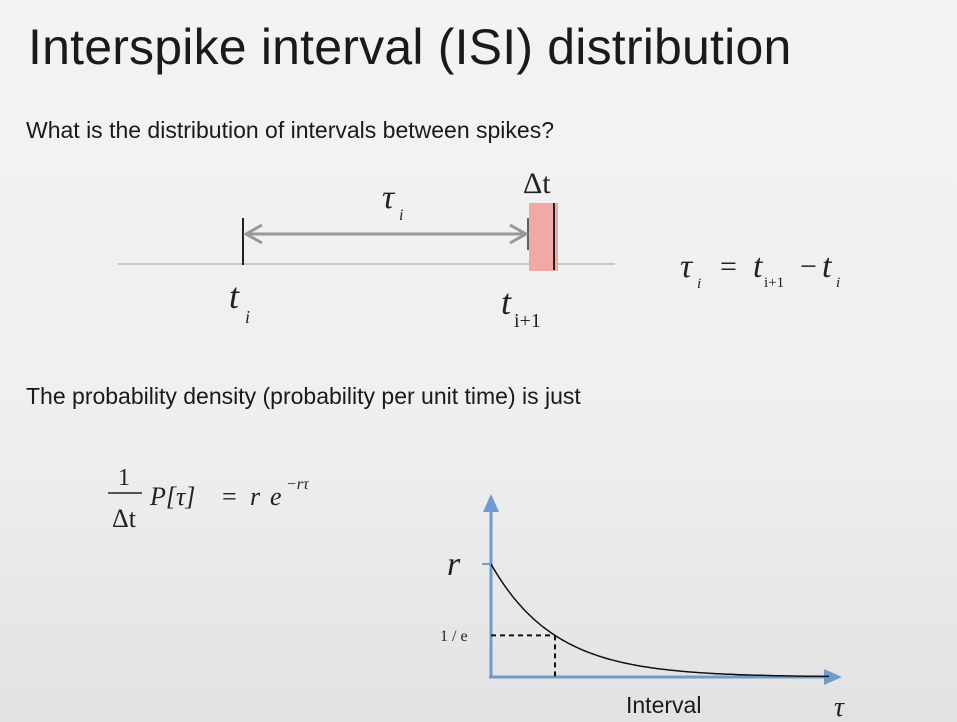 Image resolution: width=957 pixels, height=722 pixels. What do you see at coordinates (774, 283) in the screenshot?
I see `isi-t1-sub: i+1` at bounding box center [774, 283].